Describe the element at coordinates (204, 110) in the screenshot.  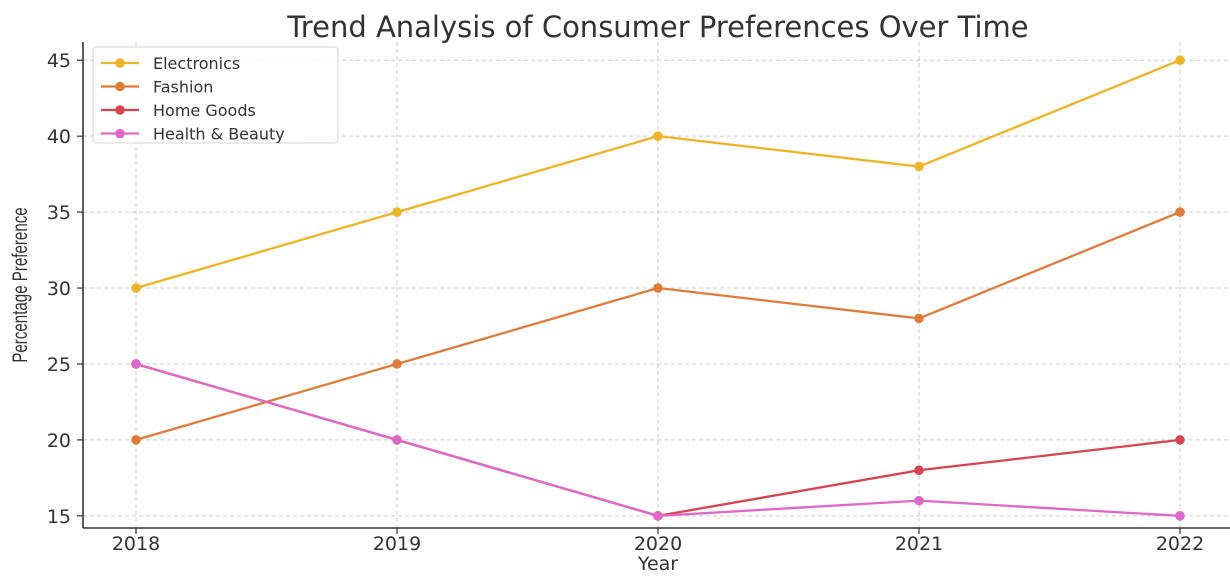
I see `legend-label: Home Goods` at that location.